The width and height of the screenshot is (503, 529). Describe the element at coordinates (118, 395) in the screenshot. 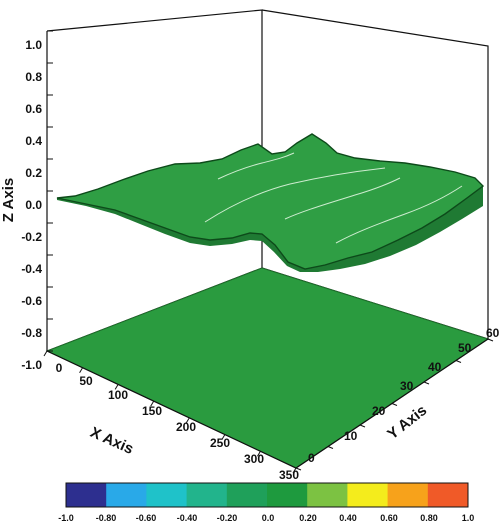

I see `x-tick-label: 100` at that location.